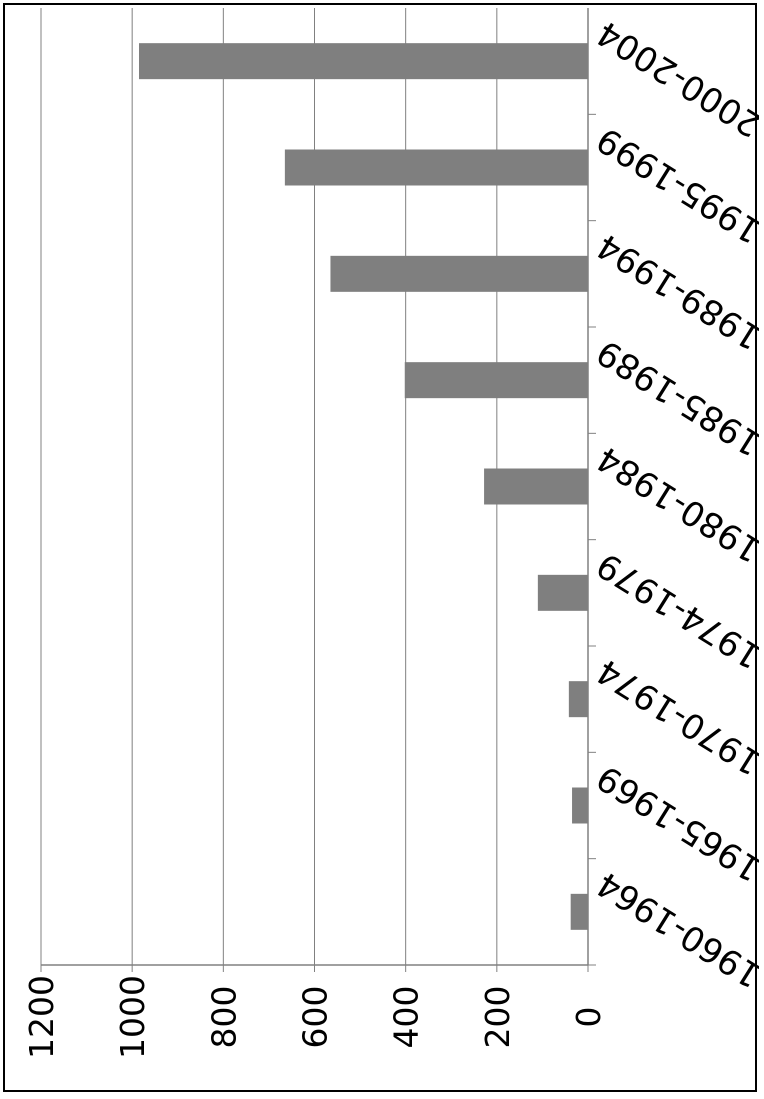 Image resolution: width=764 pixels, height=1099 pixels. I want to click on value-tick-label: 0, so click(588, 1017).